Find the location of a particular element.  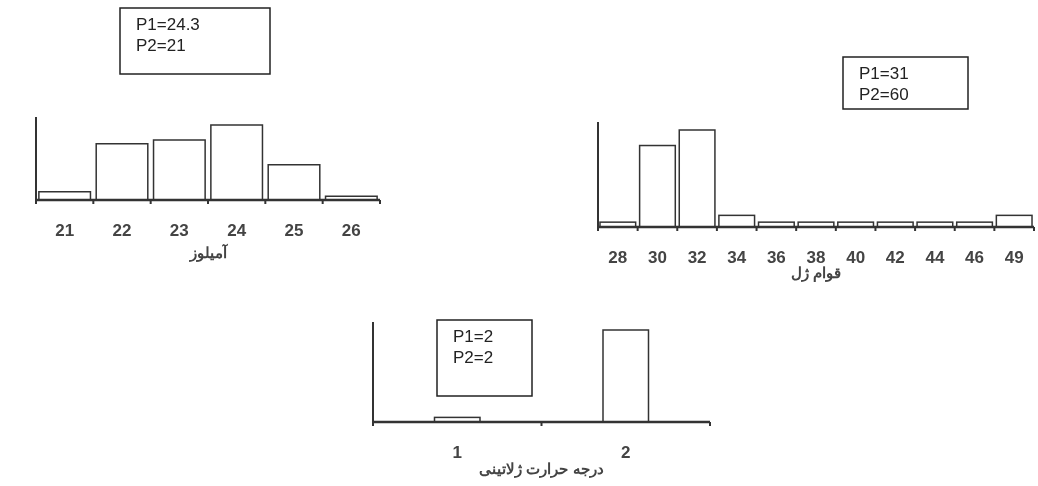

x-tick-label: 2 is located at coordinates (626, 452).